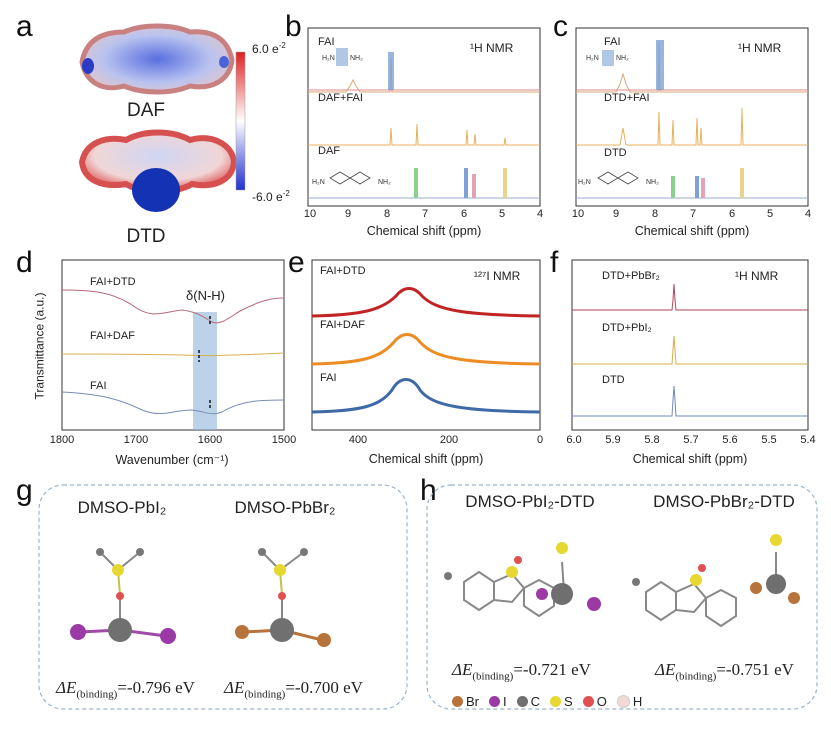 The image size is (831, 732). Describe the element at coordinates (24, 262) in the screenshot. I see `panel-label-d: d` at that location.